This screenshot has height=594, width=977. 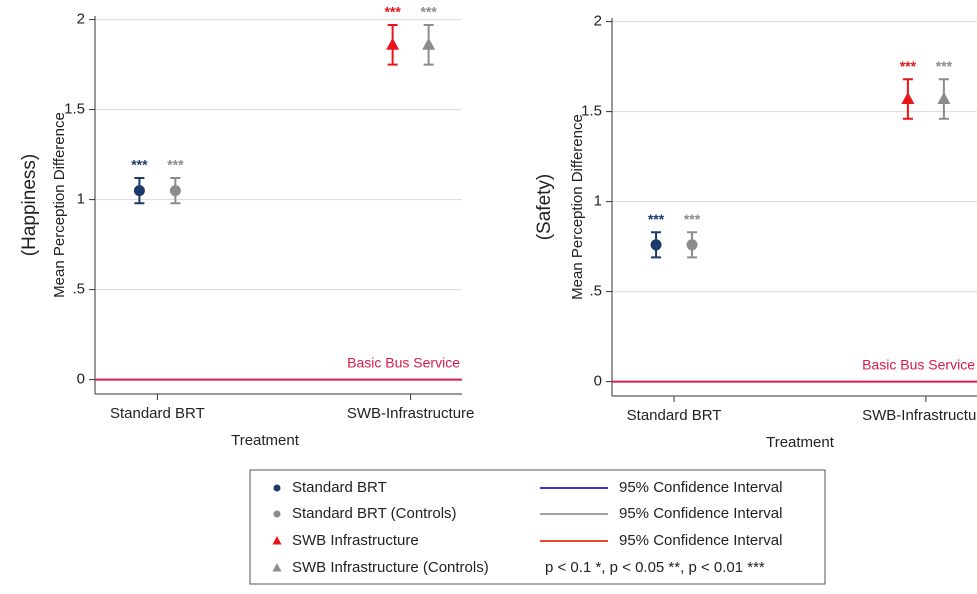 I want to click on y-axis-label-outer: (Happiness), so click(x=29, y=205).